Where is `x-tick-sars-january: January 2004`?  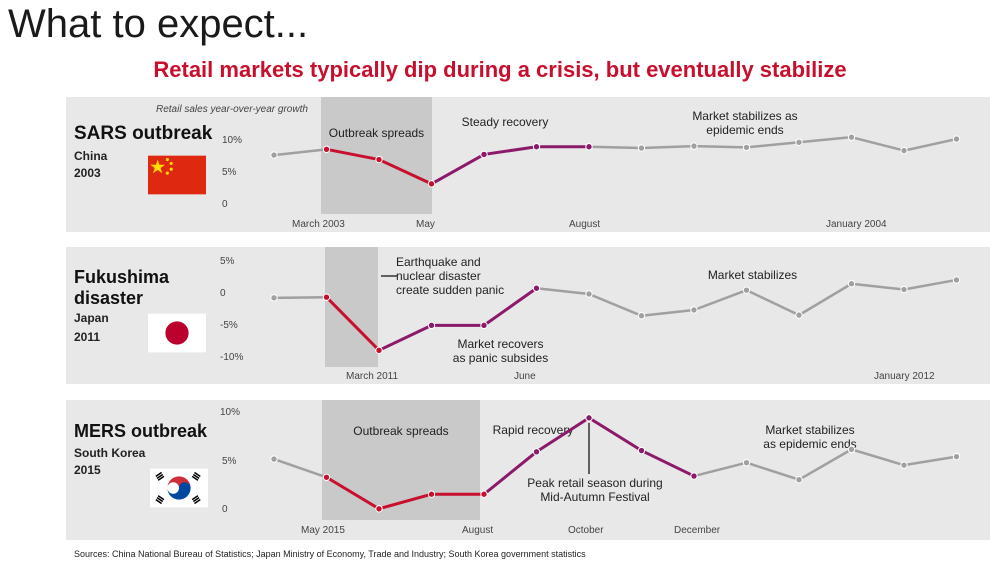 x-tick-sars-january: January 2004 is located at coordinates (856, 224).